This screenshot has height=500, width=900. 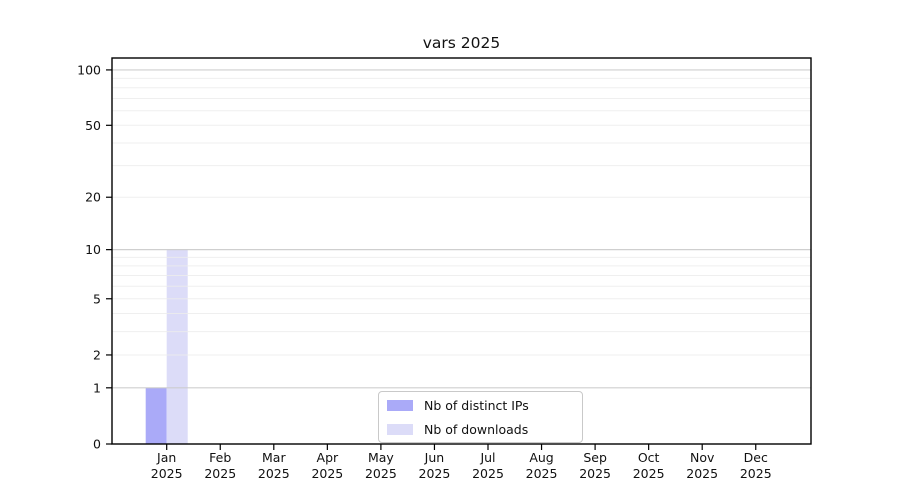 What do you see at coordinates (461, 43) in the screenshot?
I see `chart-title: vars 2025` at bounding box center [461, 43].